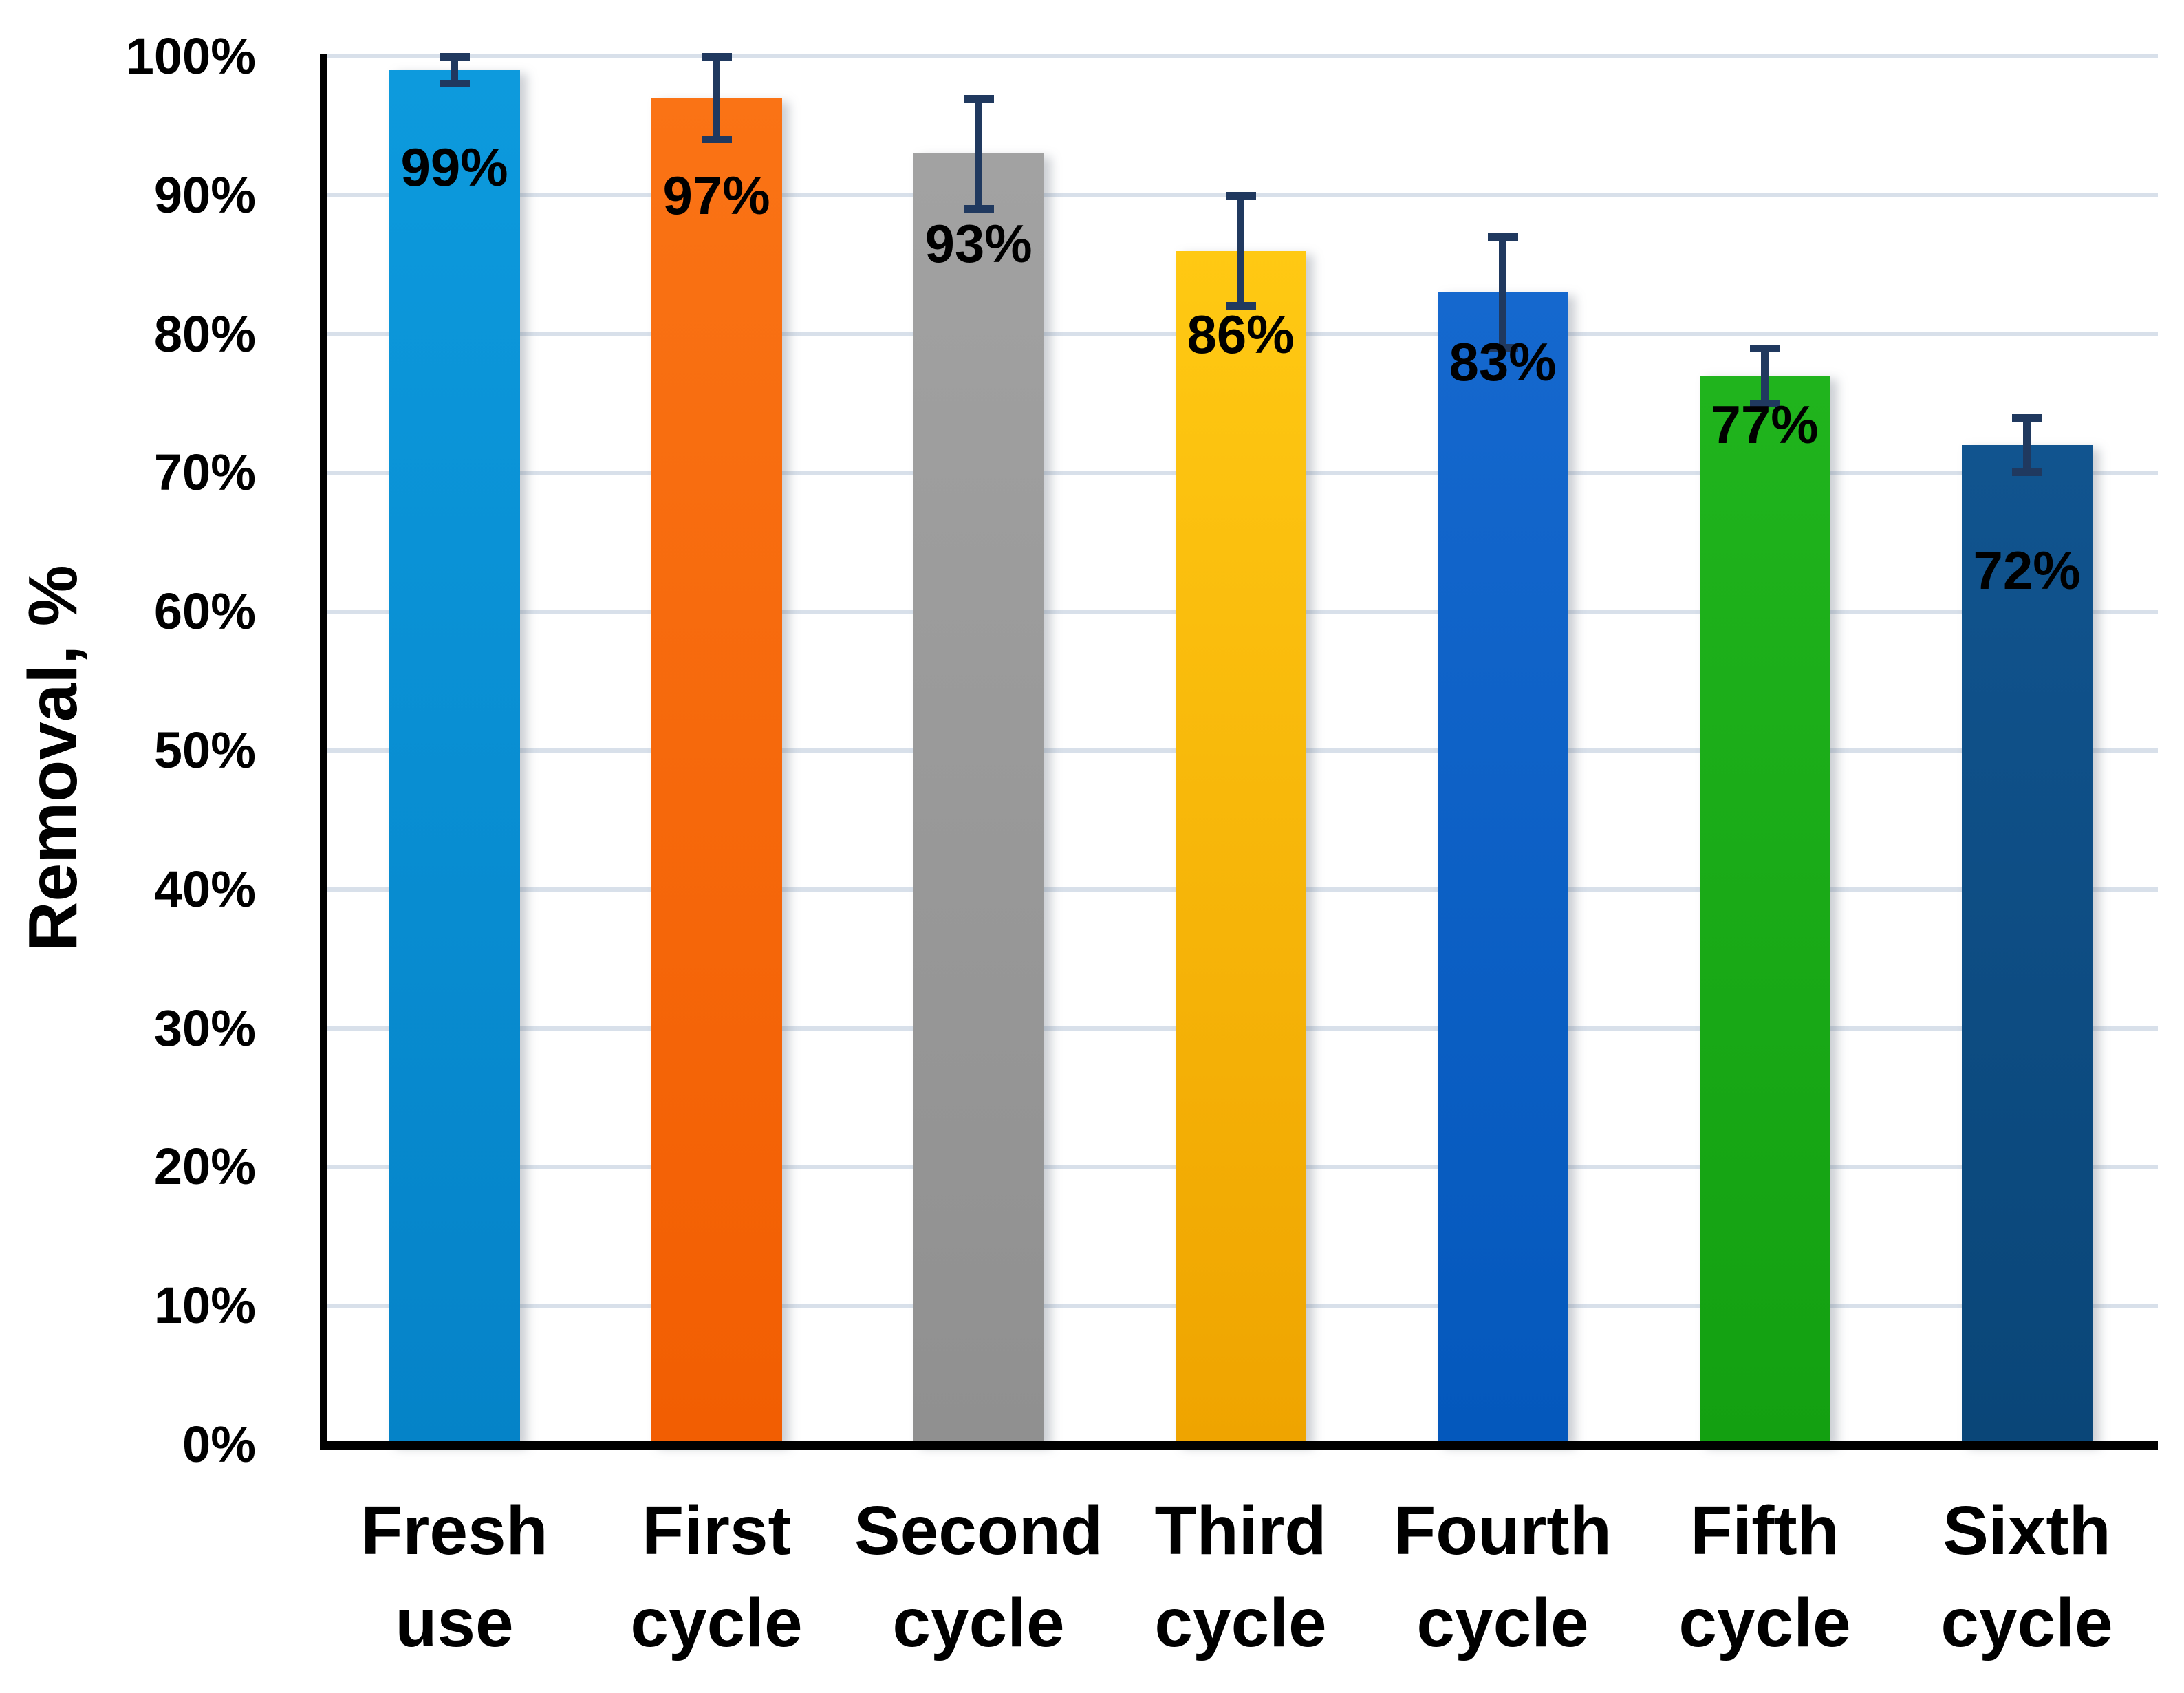 Image resolution: width=2184 pixels, height=1693 pixels. I want to click on error-bar-bottom-cap-third-cycle, so click(1240, 306).